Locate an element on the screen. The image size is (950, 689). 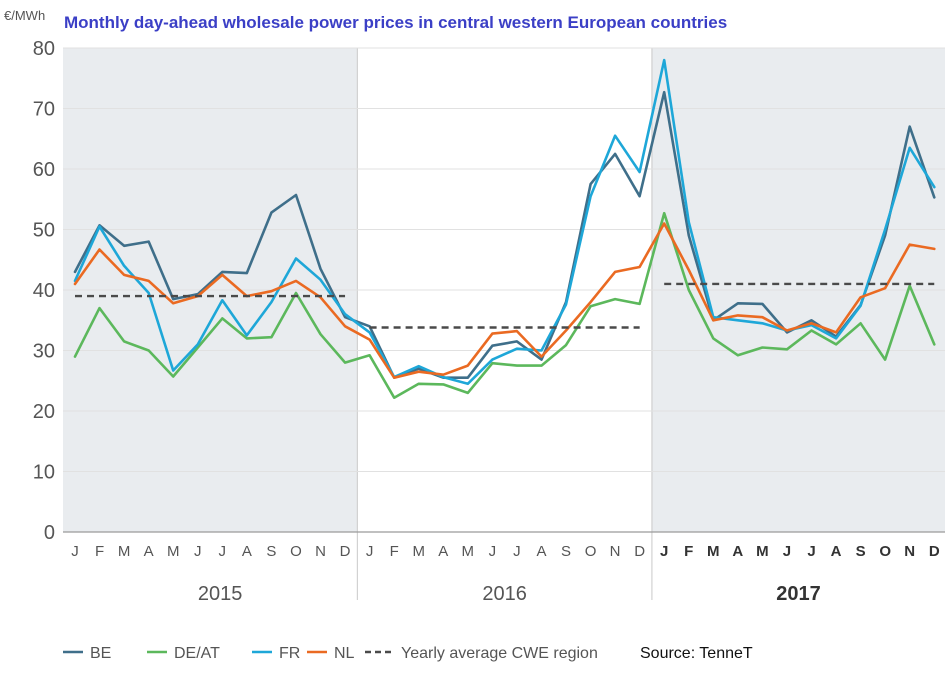
y-axis-label: €/MWh is located at coordinates (24, 15).